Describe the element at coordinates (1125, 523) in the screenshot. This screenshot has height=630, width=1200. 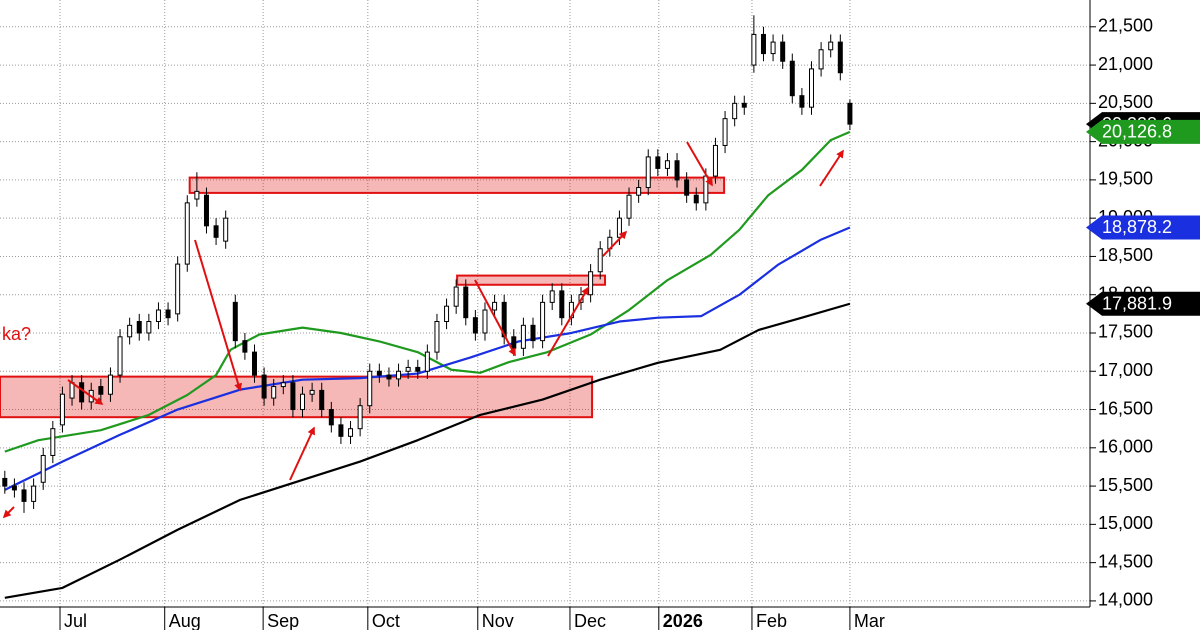
I see `y-tick-label: 15,000` at that location.